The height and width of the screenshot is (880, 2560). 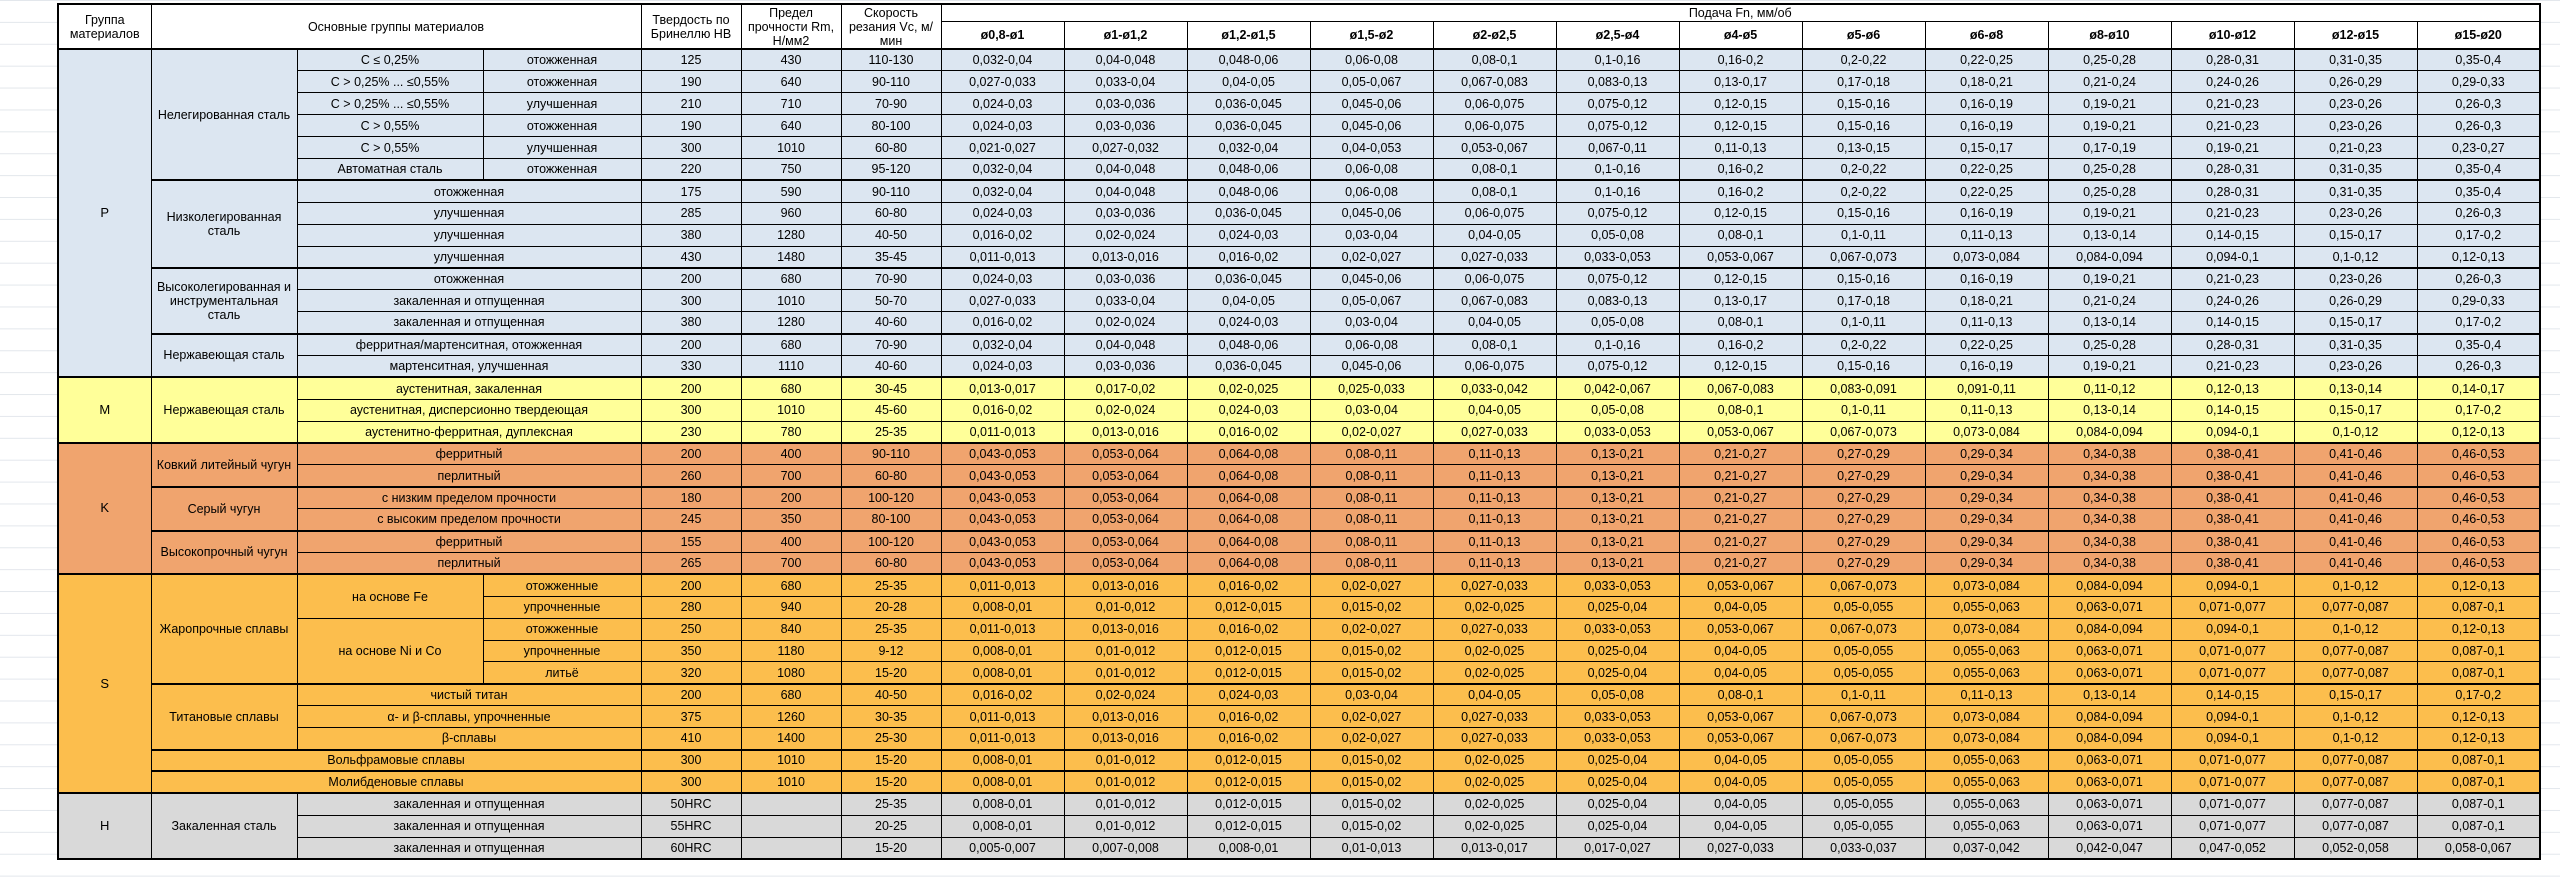 I want to click on strength-value: 1010, so click(x=791, y=782).